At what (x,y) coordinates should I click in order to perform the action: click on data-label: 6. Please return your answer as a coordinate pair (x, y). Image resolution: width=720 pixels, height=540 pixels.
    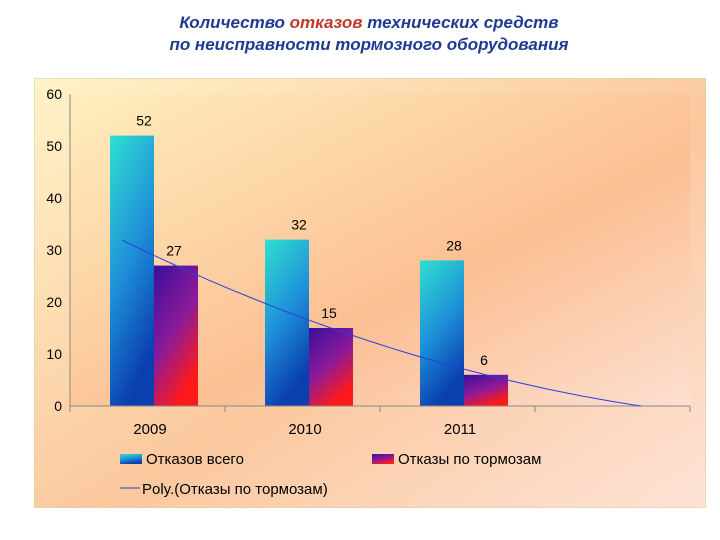
    Looking at the image, I should click on (484, 360).